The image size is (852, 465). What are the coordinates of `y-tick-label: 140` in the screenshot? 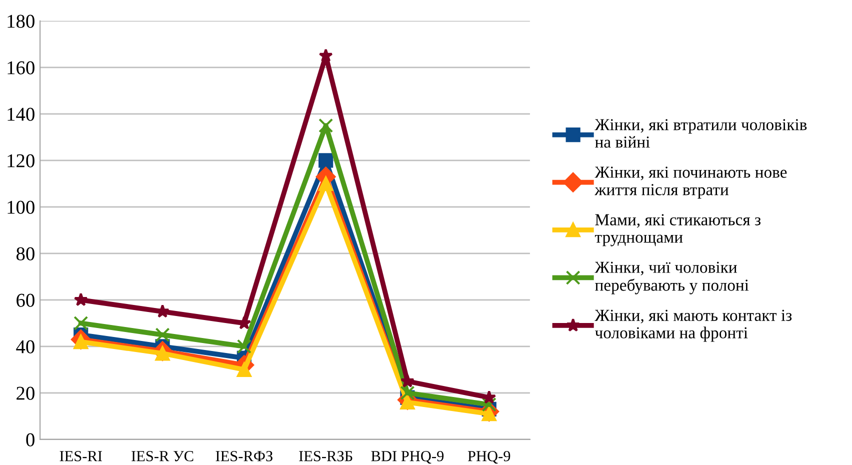 It's located at (21, 114).